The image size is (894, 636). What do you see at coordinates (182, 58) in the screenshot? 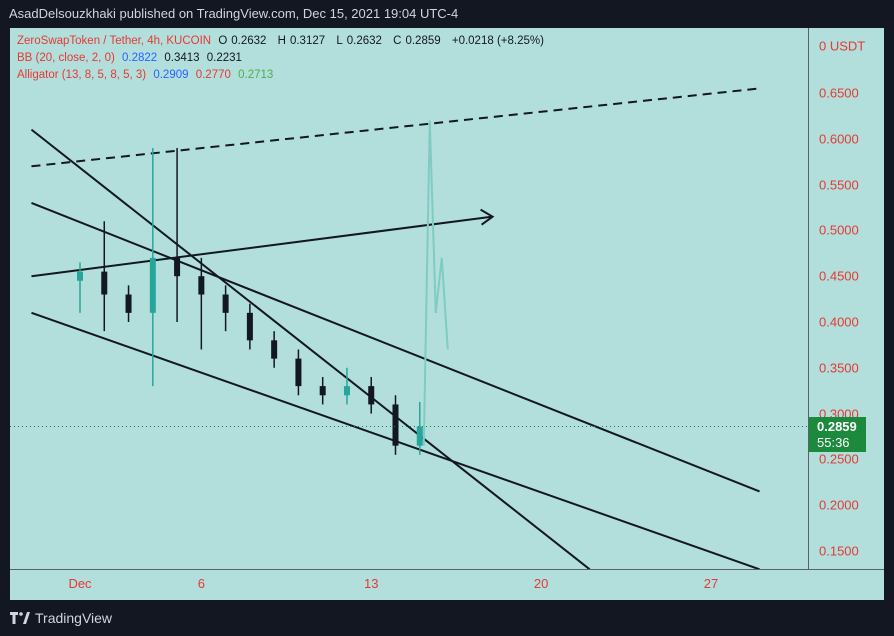
I see `bb-upper-value: 0.3413` at bounding box center [182, 58].